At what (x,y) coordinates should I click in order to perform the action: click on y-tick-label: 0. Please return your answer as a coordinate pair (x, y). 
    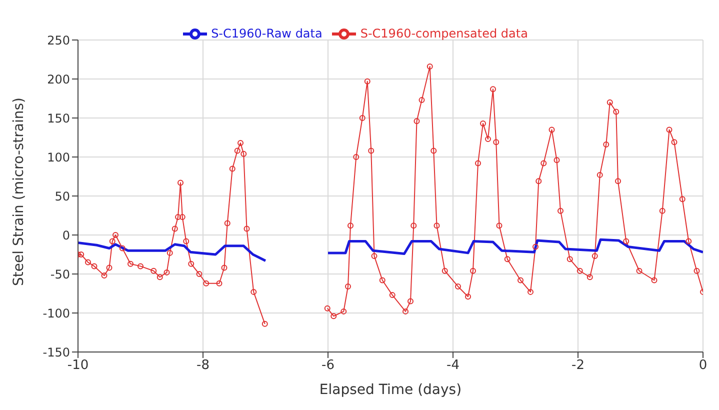
    Looking at the image, I should click on (66, 235).